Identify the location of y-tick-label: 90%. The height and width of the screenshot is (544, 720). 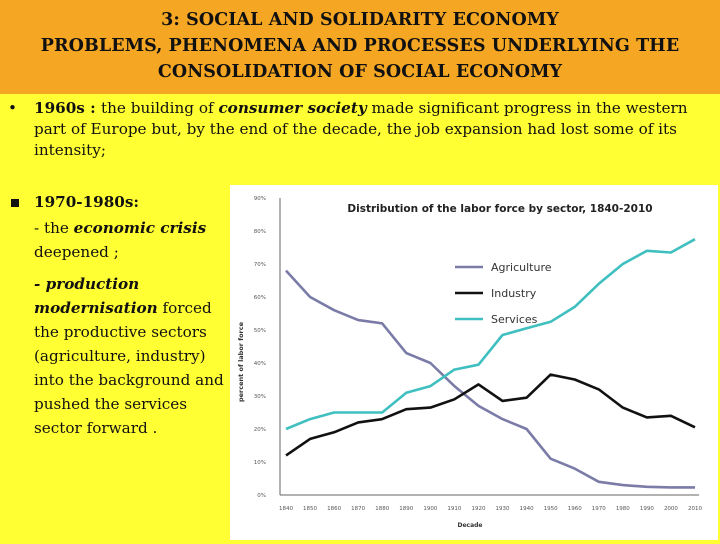
(260, 199).